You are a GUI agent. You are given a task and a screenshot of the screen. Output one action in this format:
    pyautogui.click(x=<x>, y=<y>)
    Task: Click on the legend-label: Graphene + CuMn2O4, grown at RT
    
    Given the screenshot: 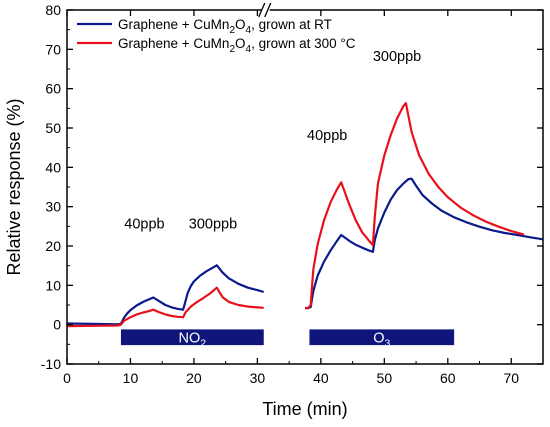 What is the action you would take?
    pyautogui.click(x=225, y=26)
    